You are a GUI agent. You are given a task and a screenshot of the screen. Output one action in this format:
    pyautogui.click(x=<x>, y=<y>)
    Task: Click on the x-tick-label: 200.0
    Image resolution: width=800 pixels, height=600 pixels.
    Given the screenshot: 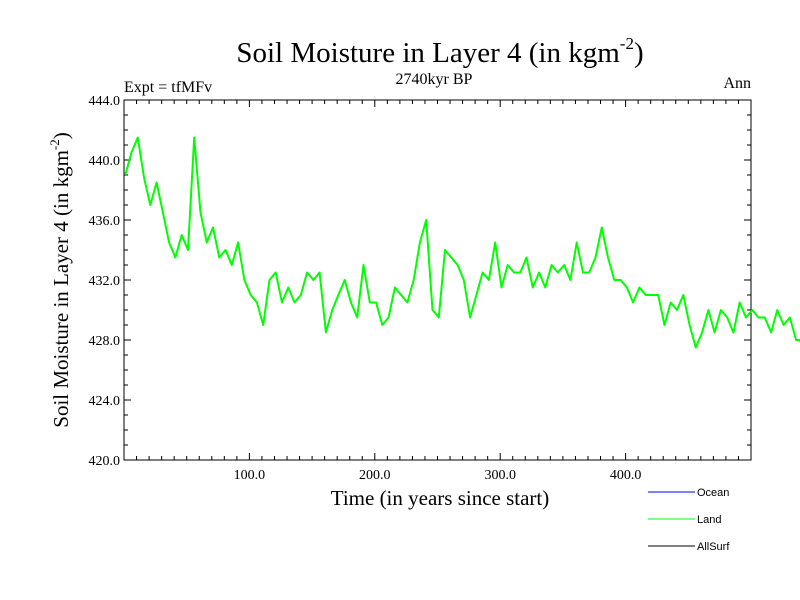 What is the action you would take?
    pyautogui.click(x=375, y=475)
    